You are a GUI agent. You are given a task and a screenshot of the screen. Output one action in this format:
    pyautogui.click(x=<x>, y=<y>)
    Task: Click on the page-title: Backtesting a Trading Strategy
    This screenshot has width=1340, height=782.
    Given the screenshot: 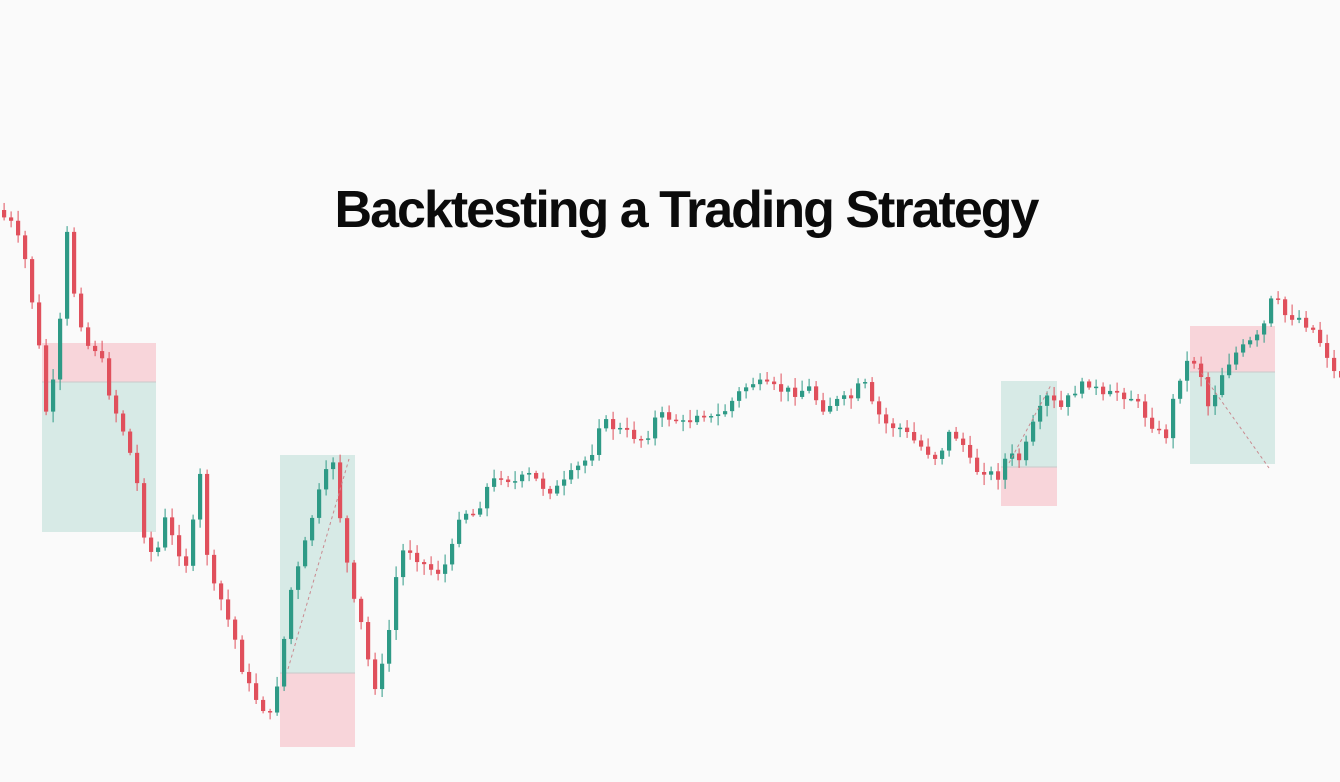 What is the action you would take?
    pyautogui.click(x=687, y=210)
    